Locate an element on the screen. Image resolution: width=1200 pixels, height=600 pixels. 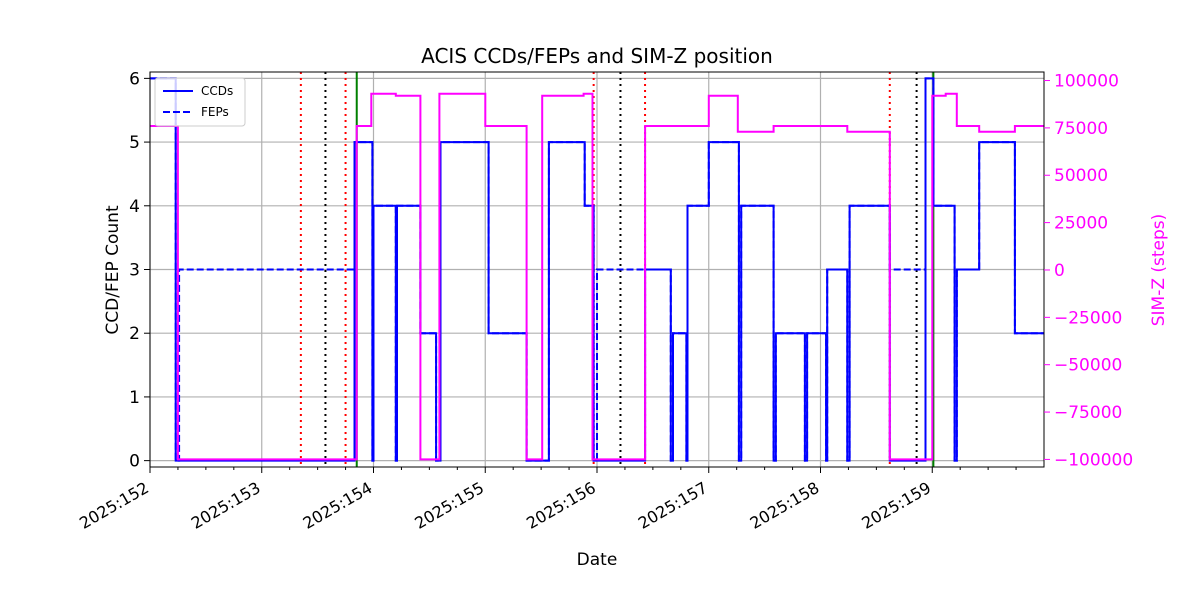
y-tick-label: 4 is located at coordinates (134, 207).